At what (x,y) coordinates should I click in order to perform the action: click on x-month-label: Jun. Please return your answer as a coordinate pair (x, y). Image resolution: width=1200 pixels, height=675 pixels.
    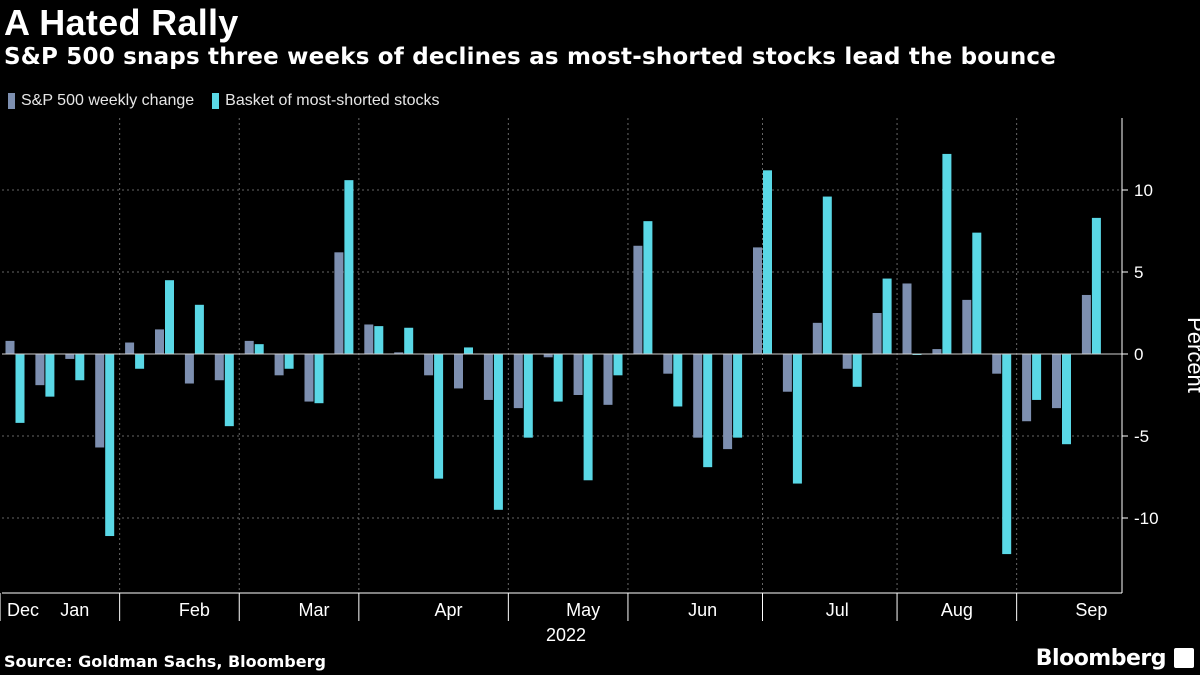
    Looking at the image, I should click on (702, 610).